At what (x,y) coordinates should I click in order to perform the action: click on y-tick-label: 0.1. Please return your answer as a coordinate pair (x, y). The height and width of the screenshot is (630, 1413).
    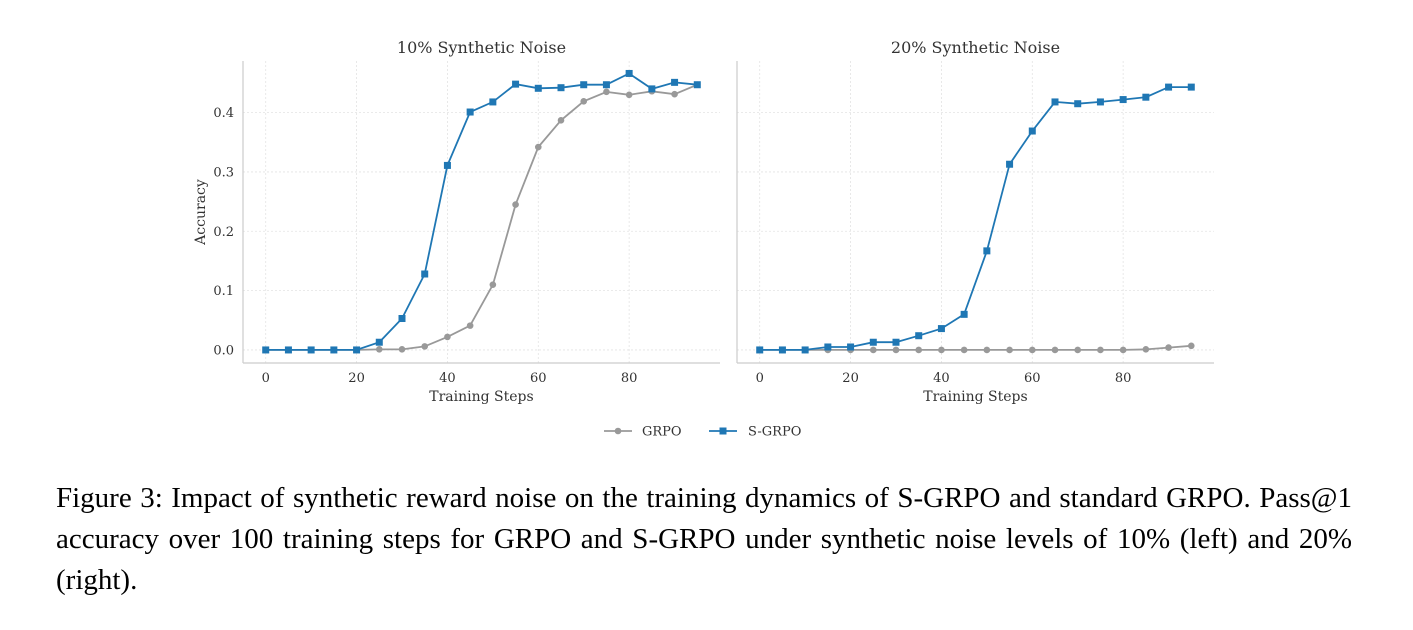
    Looking at the image, I should click on (223, 291).